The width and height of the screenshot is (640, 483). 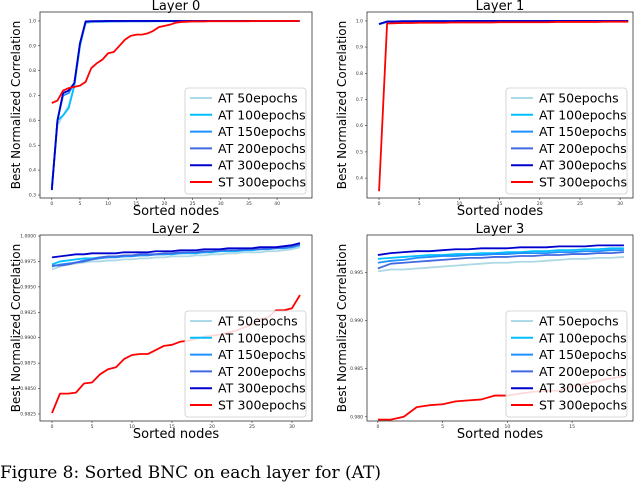 I want to click on y-tick-label: 0.3, so click(x=32, y=196).